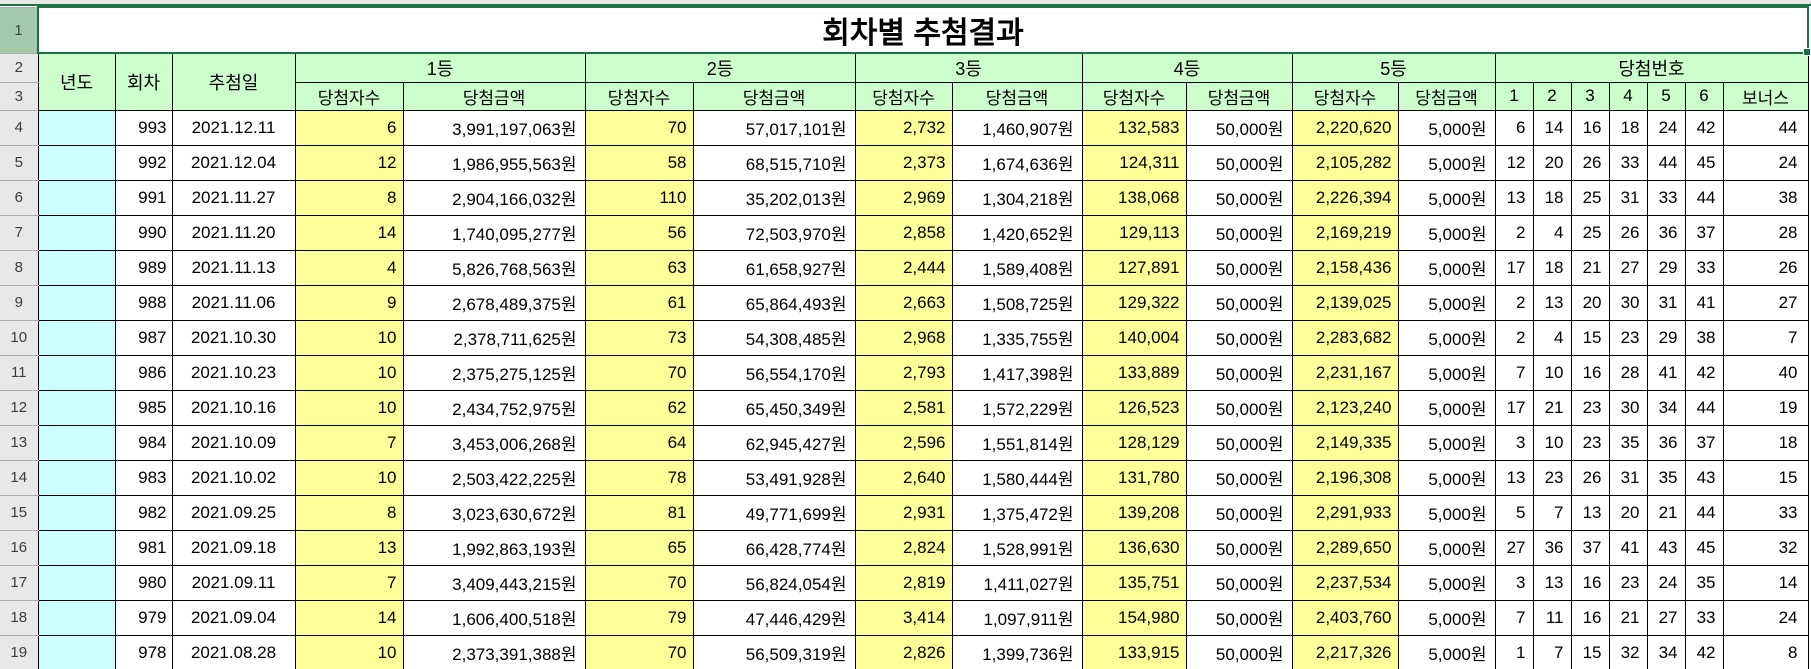 The height and width of the screenshot is (669, 1811). Describe the element at coordinates (1017, 547) in the screenshot. I see `cell-rank3-prize: 1,528,991원` at that location.